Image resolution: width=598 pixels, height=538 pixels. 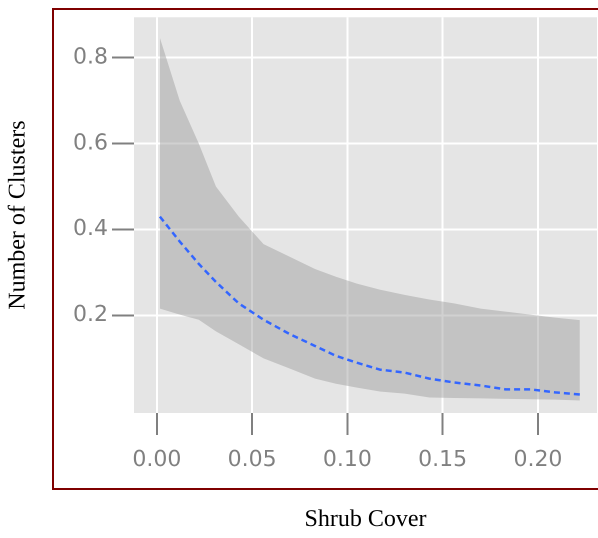 What do you see at coordinates (537, 459) in the screenshot?
I see `x-tick-label: 0.20` at bounding box center [537, 459].